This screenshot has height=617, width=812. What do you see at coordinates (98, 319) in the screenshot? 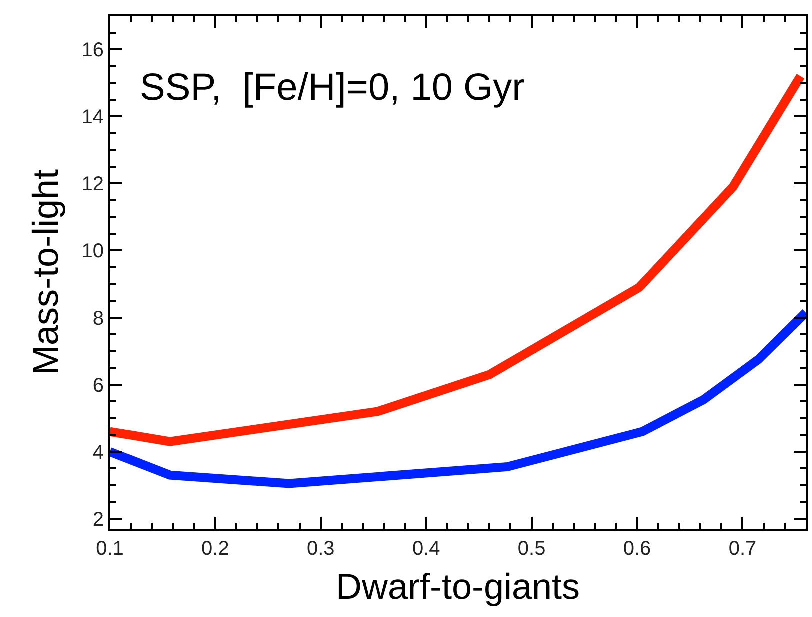
I see `y-tick-label: 8` at bounding box center [98, 319].